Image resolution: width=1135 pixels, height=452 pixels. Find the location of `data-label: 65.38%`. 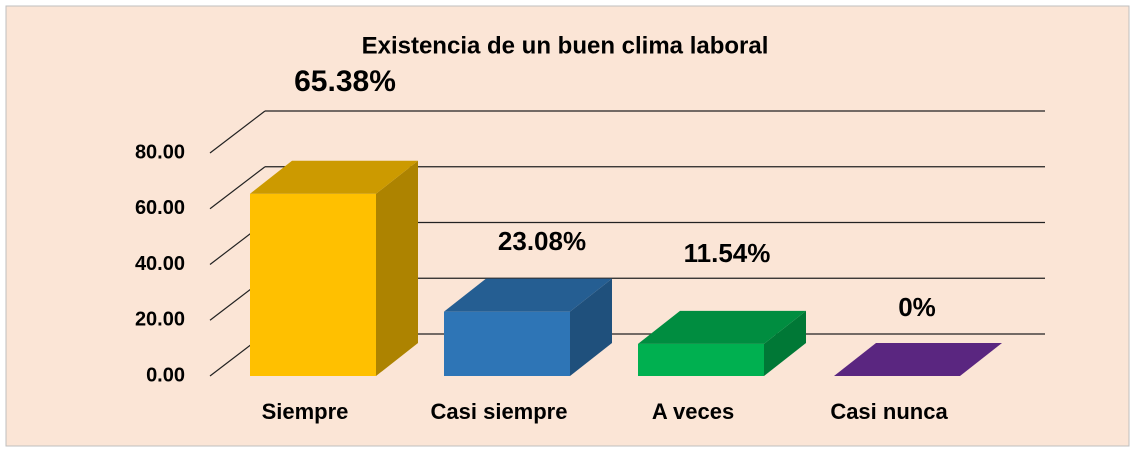

data-label: 65.38% is located at coordinates (345, 81).